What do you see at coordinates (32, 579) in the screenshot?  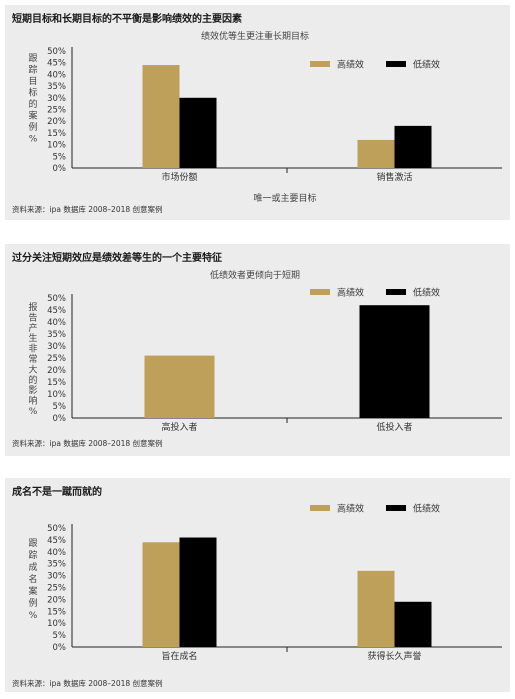 I see `y-axis-label: 跟踪成名案例%` at bounding box center [32, 579].